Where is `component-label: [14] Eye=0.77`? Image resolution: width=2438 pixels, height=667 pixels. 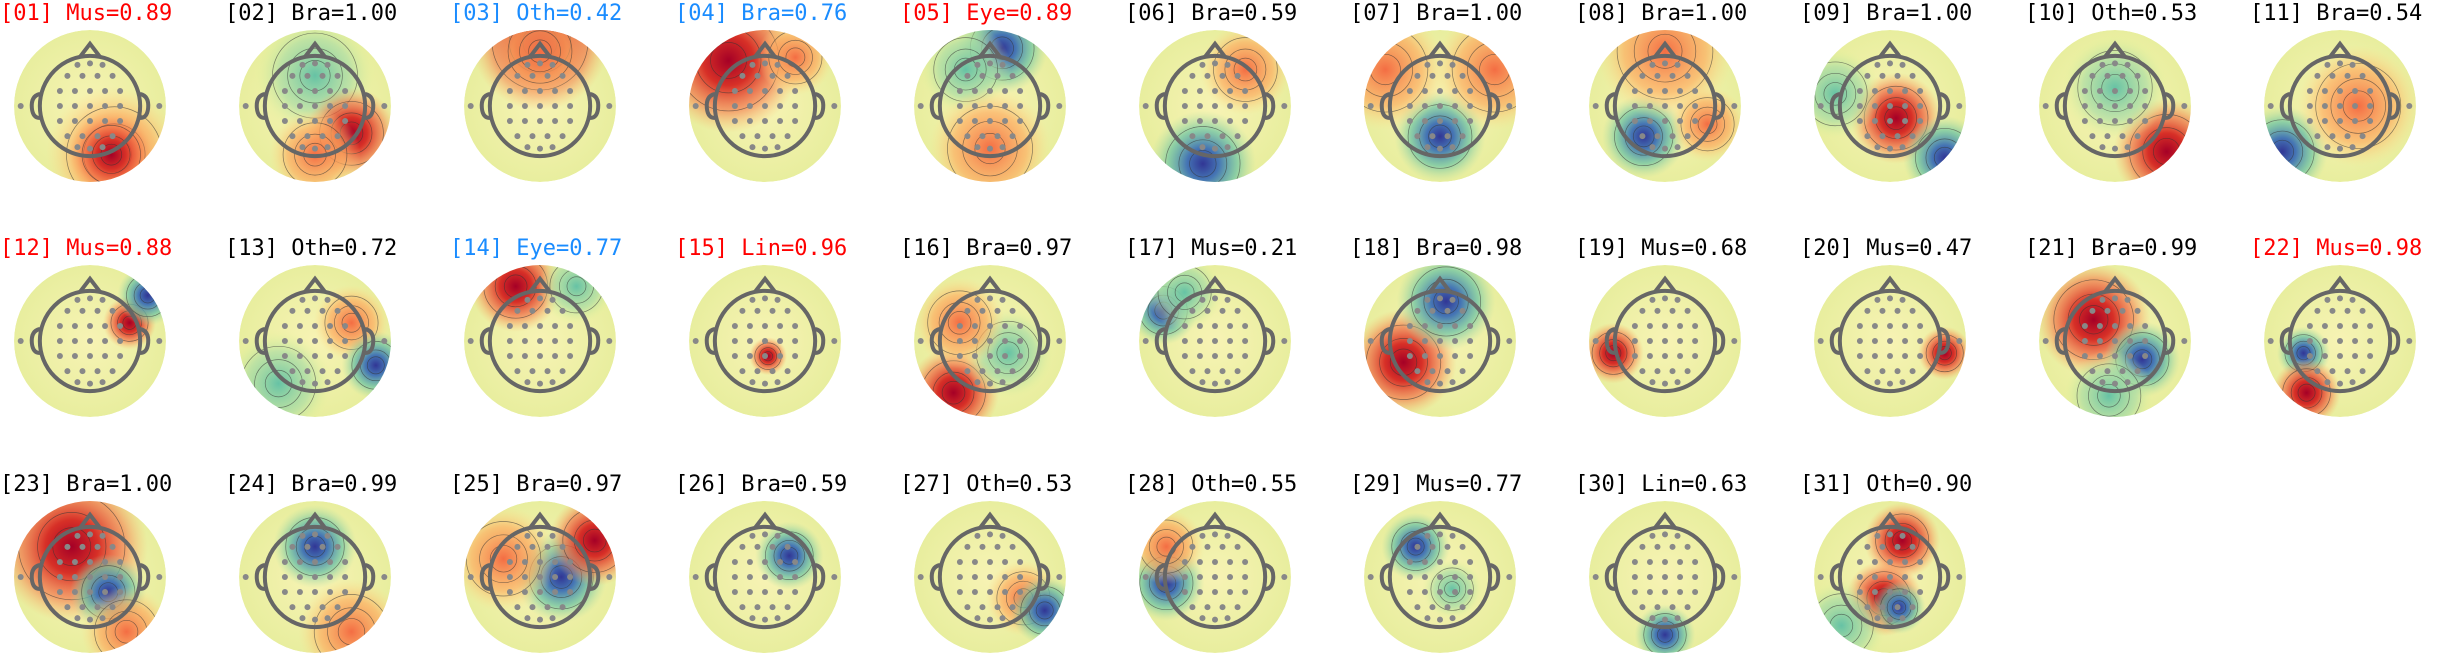
component-label: [14] Eye=0.77 is located at coordinates (536, 248).